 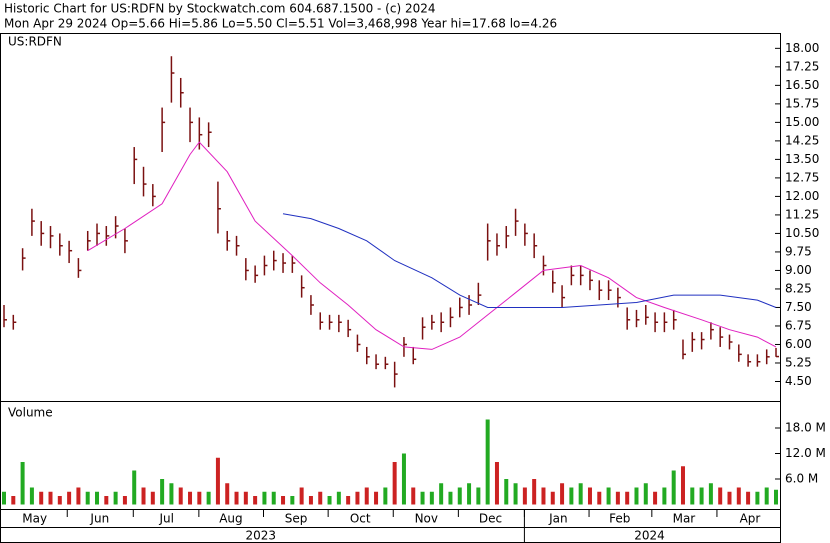 I want to click on y-tick-label: 6.00, so click(x=798, y=344).